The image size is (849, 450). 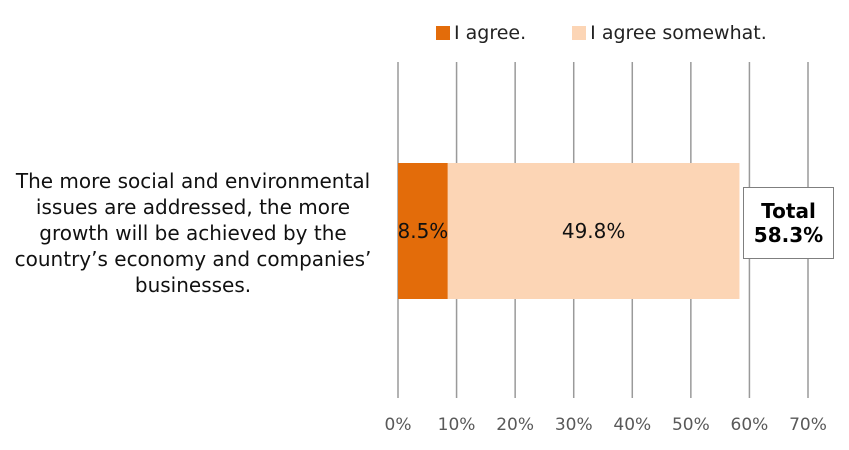 What do you see at coordinates (443, 33) in the screenshot?
I see `legend-swatch-agree` at bounding box center [443, 33].